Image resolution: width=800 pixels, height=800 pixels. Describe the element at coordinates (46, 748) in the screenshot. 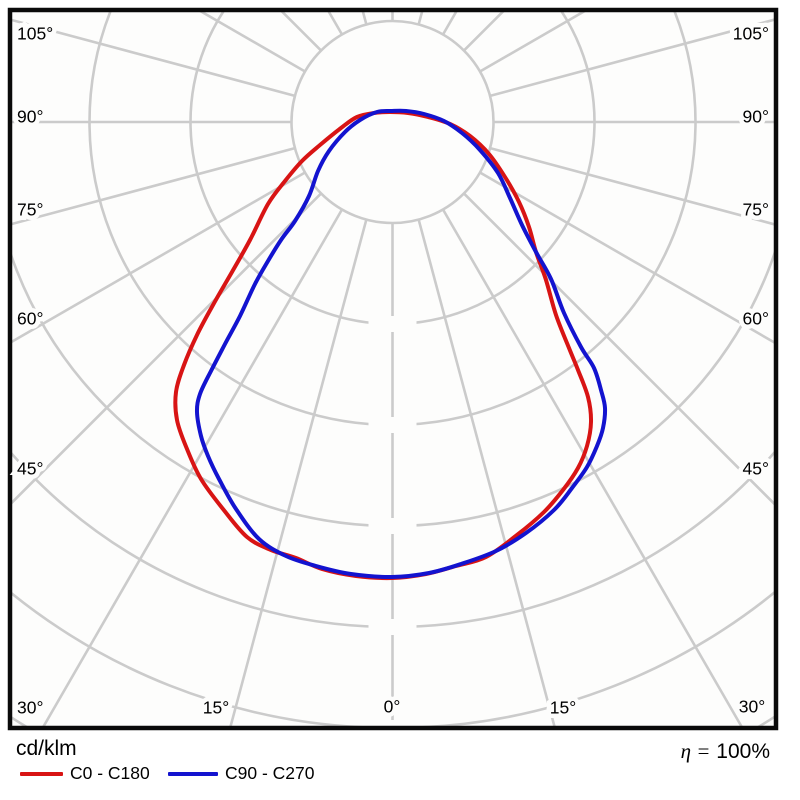

I see `unit-label: cd/klm` at that location.